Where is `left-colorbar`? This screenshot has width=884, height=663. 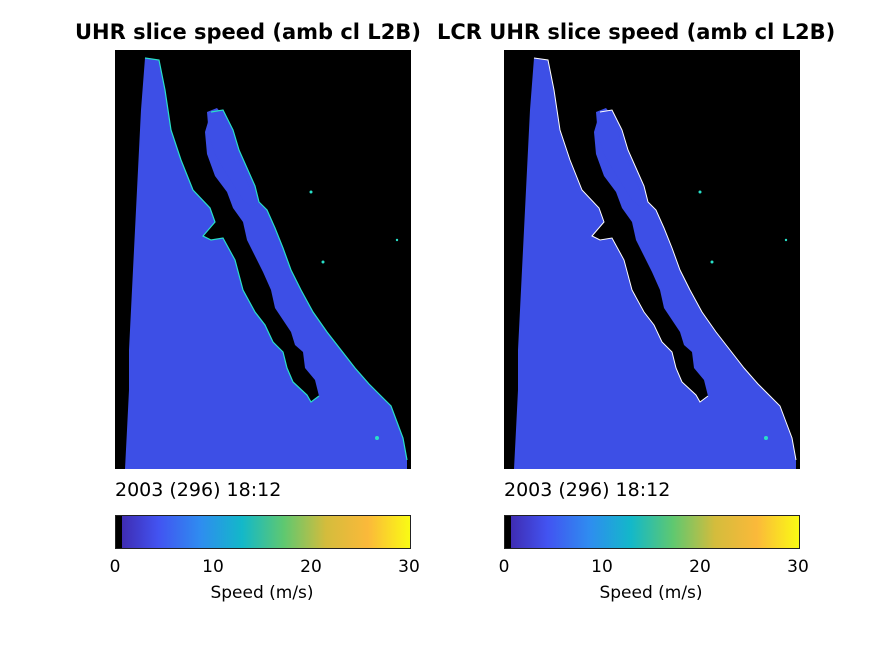
left-colorbar is located at coordinates (263, 532).